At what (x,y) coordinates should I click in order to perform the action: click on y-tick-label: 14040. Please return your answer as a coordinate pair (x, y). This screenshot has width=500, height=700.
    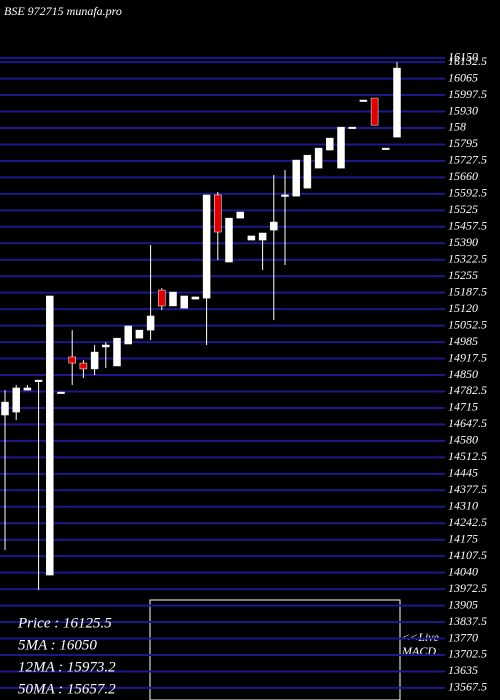
    Looking at the image, I should click on (463, 571).